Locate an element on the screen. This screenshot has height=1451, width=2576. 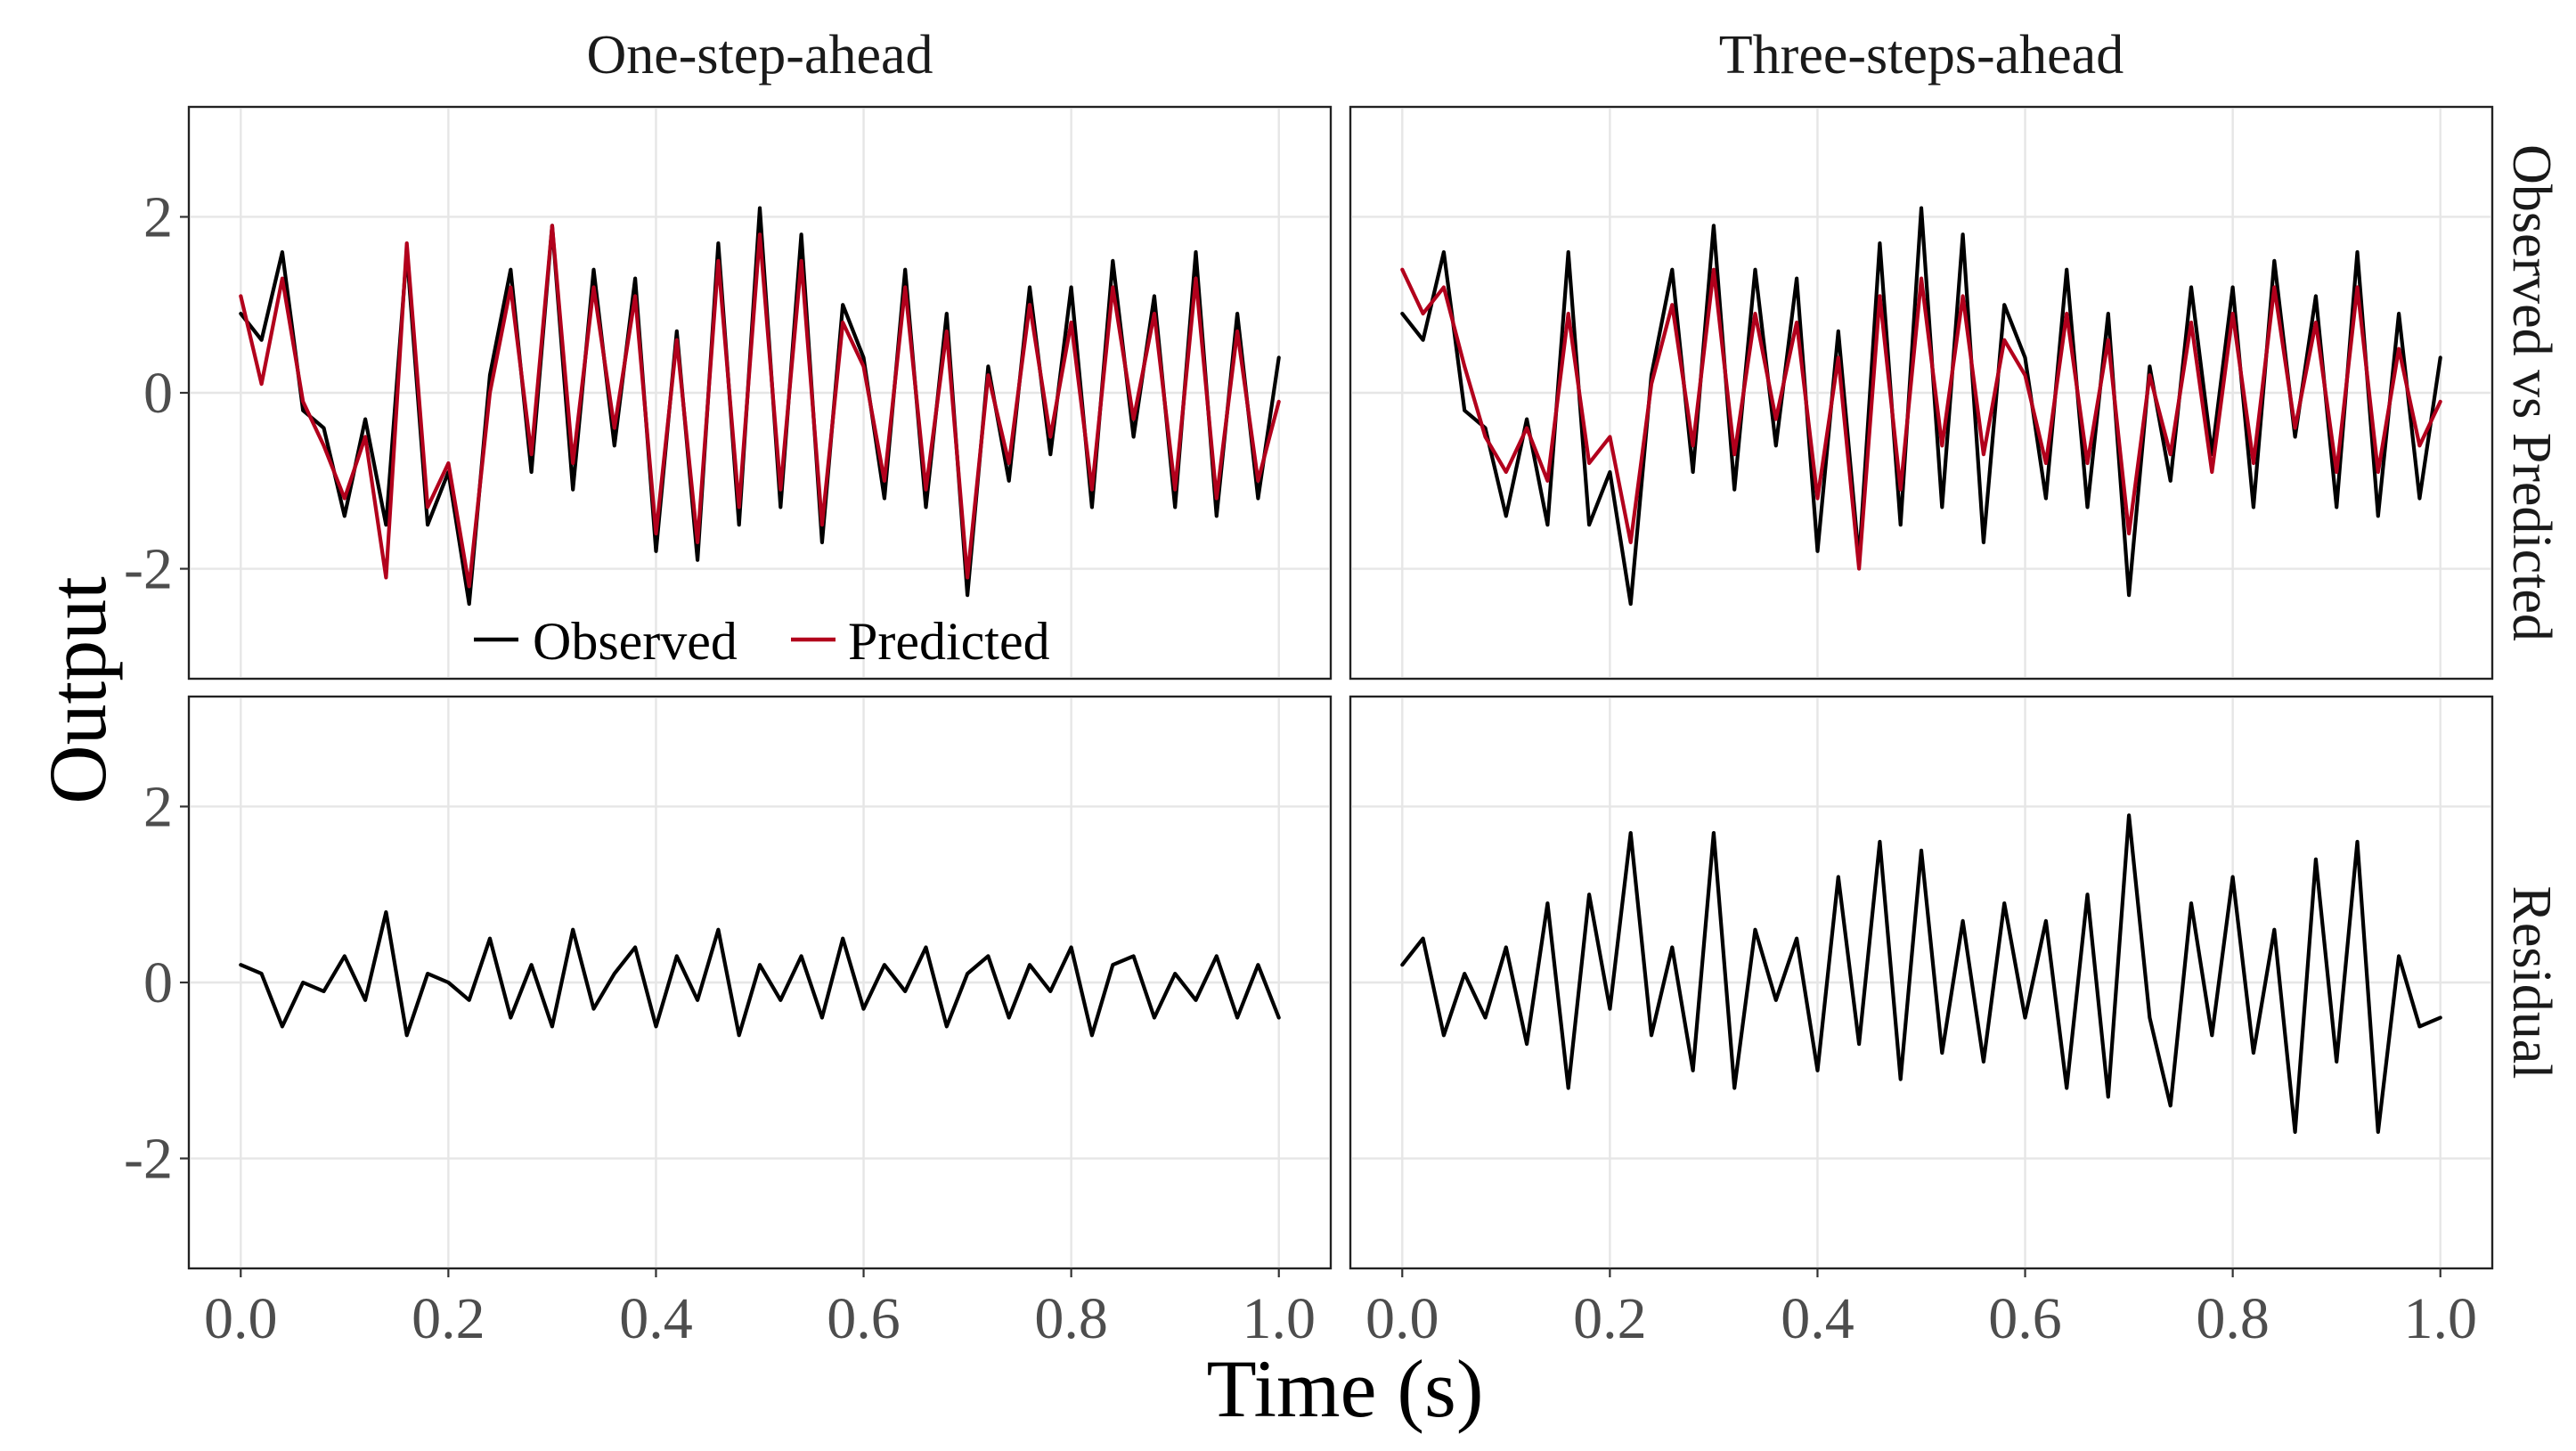
y-axis-title: Output is located at coordinates (77, 690).